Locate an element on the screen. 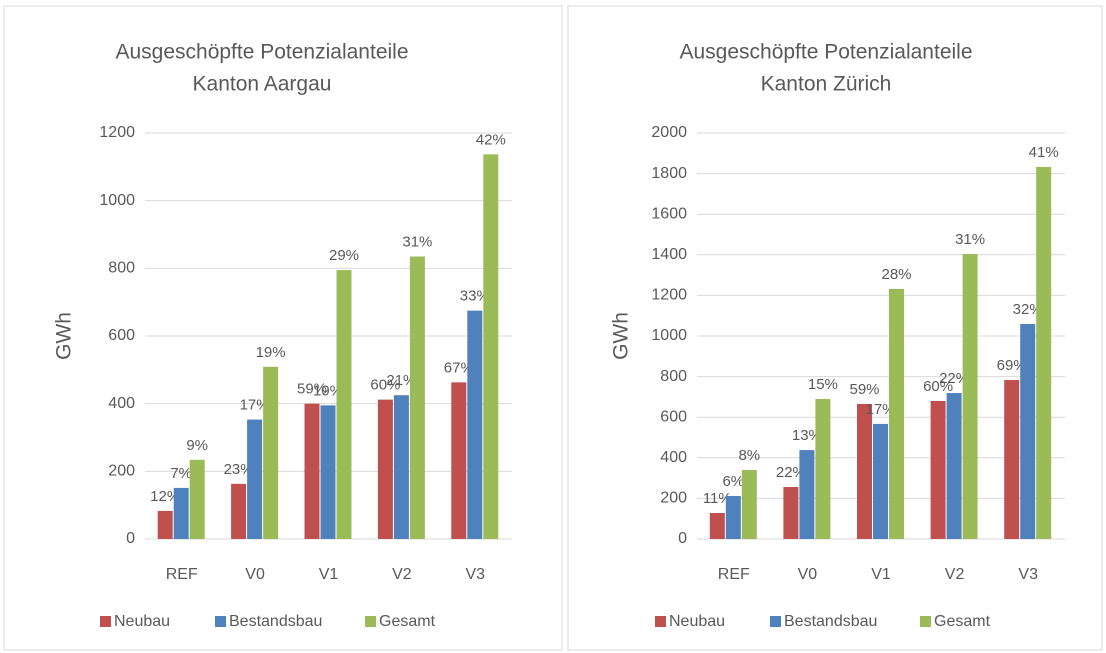  legend-label: Neubau is located at coordinates (142, 621).